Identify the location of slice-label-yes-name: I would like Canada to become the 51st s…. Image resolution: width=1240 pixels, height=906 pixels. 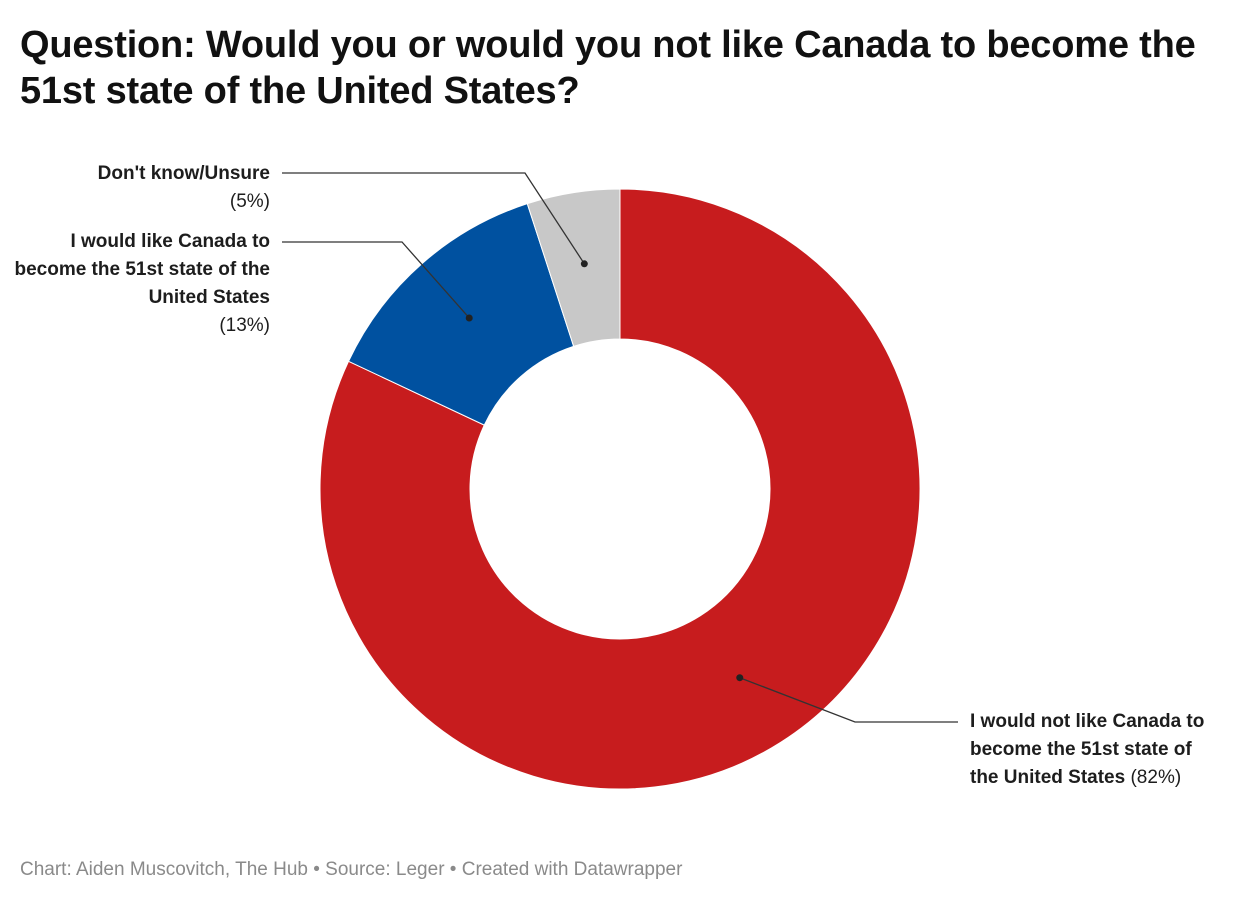
(142, 269).